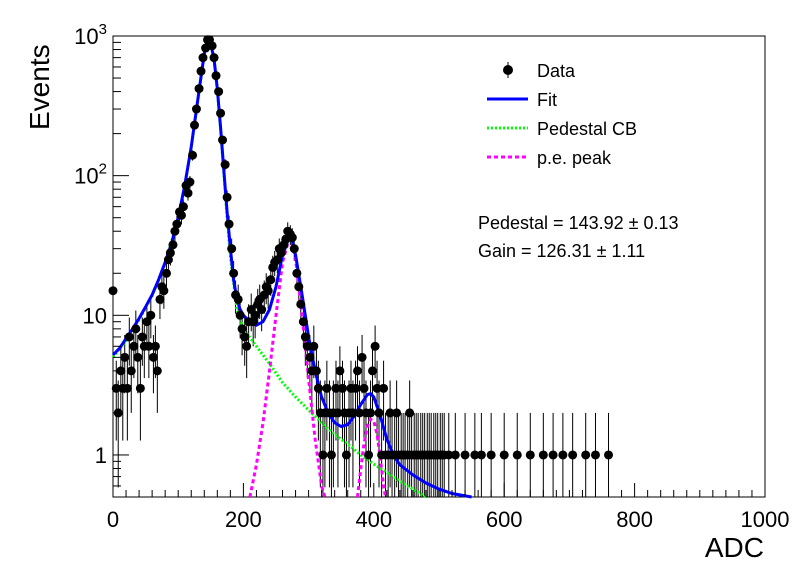 The height and width of the screenshot is (572, 796). I want to click on x-tick-label: 400, so click(373, 519).